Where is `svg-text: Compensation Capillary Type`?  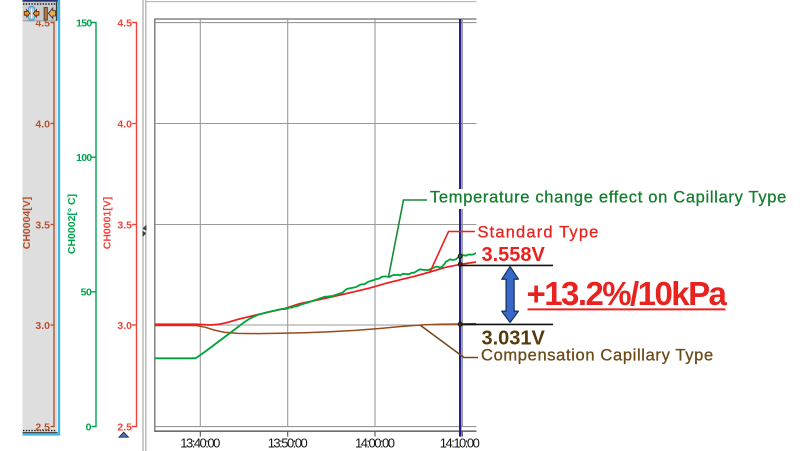 svg-text: Compensation Capillary Type is located at coordinates (597, 356).